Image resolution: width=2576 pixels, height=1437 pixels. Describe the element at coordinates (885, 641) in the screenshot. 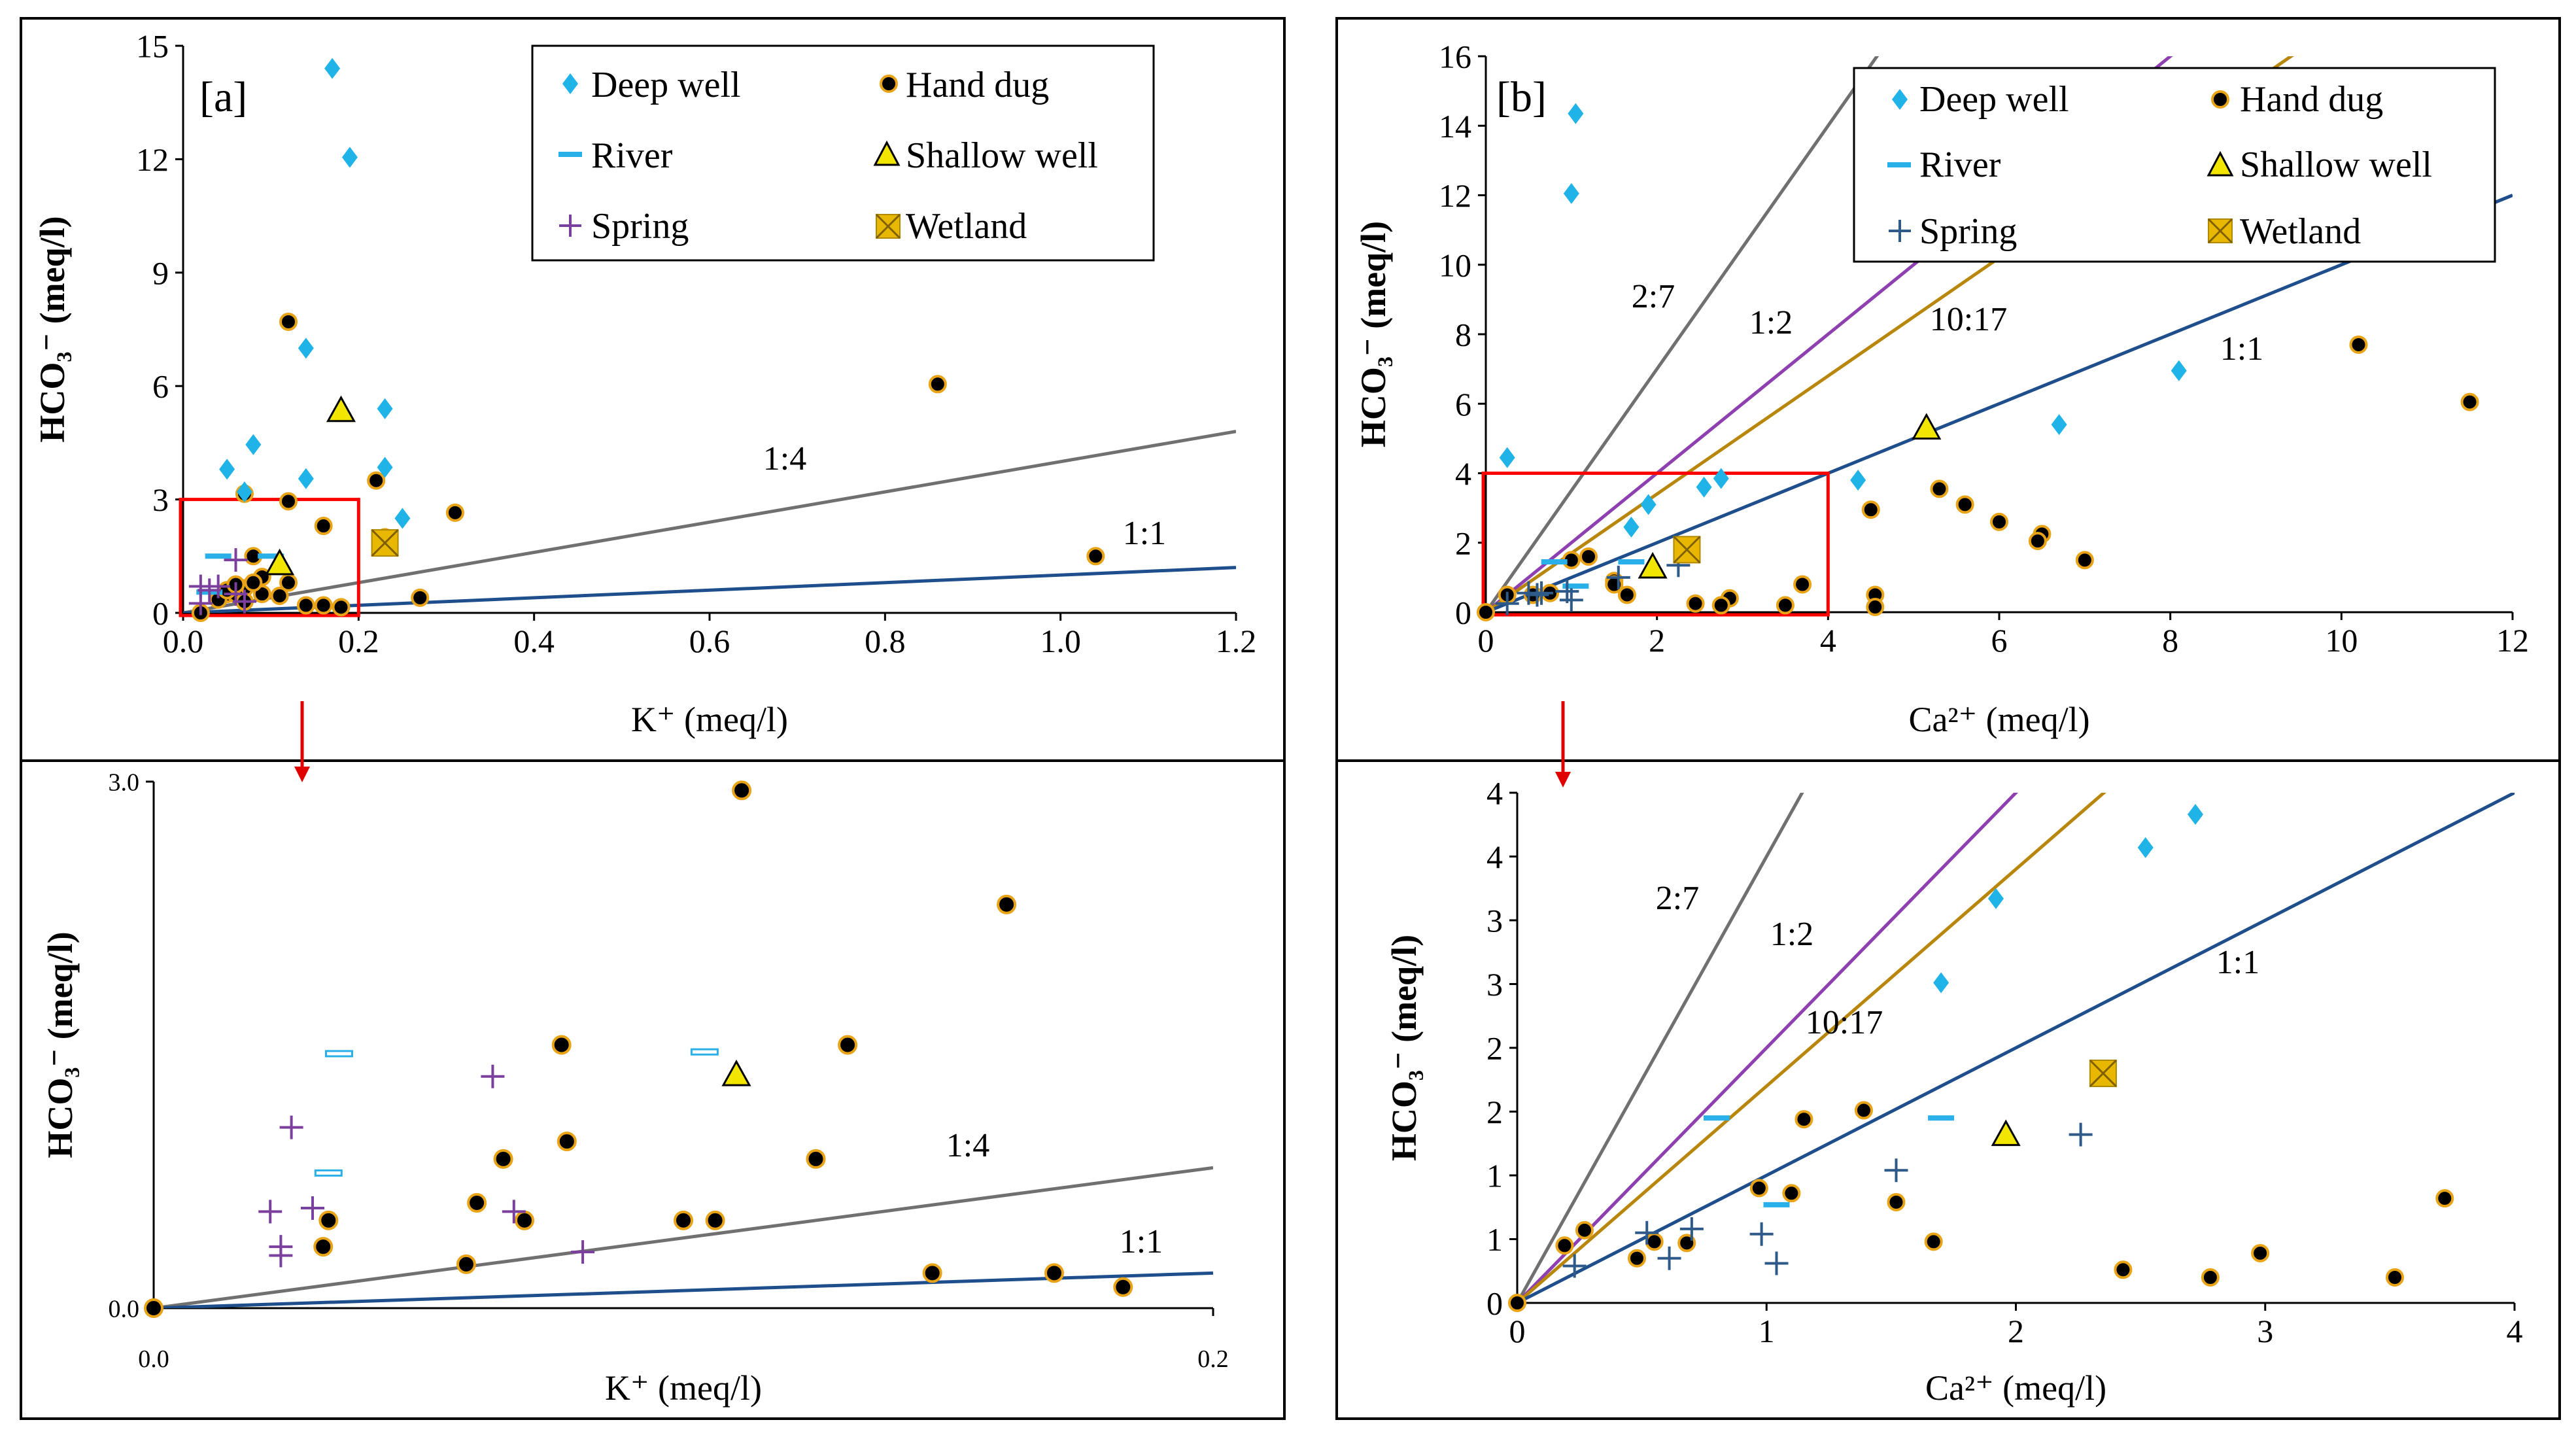

I see `x-tick-label: 0.8` at that location.